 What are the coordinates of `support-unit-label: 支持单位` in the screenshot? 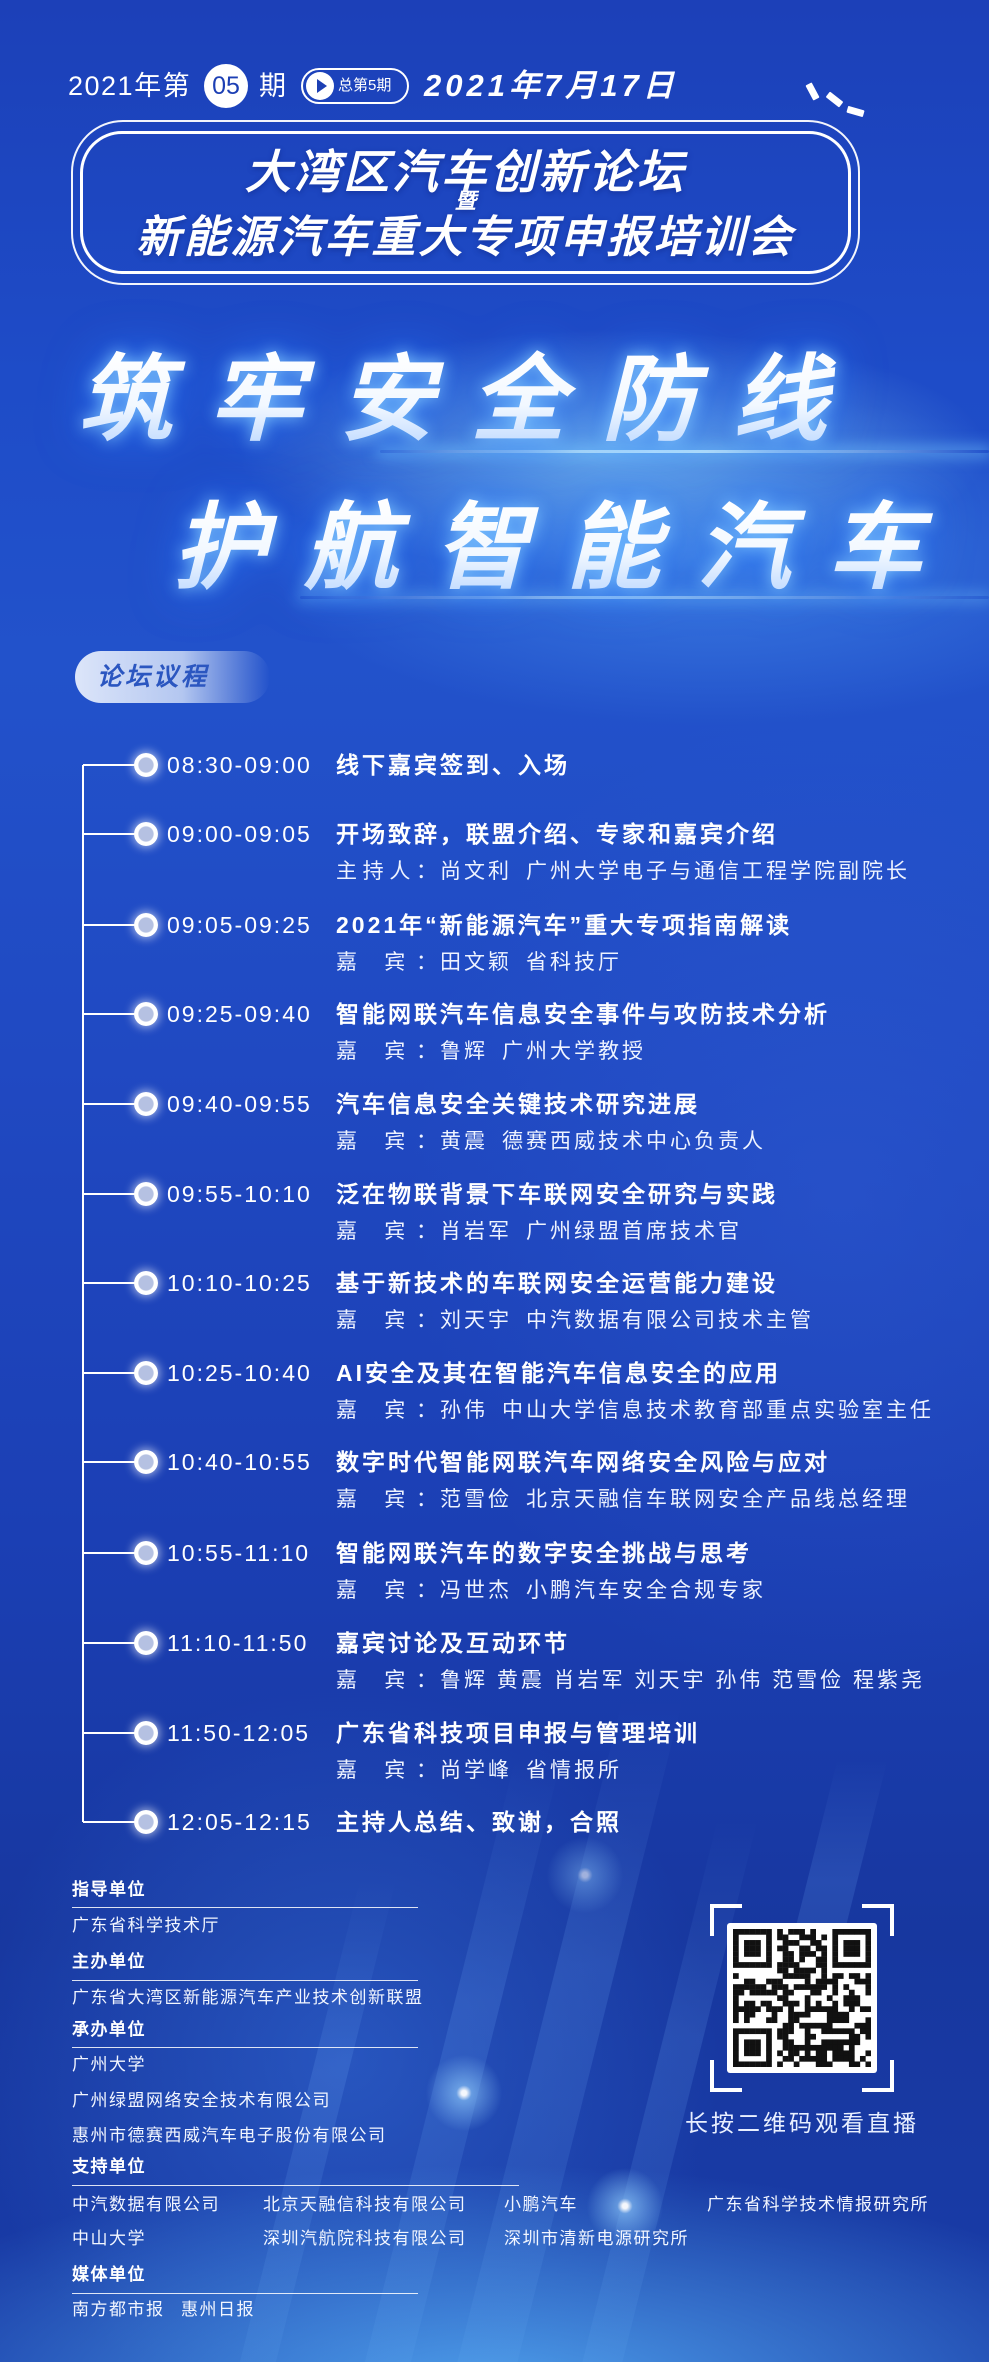 It's located at (109, 2166).